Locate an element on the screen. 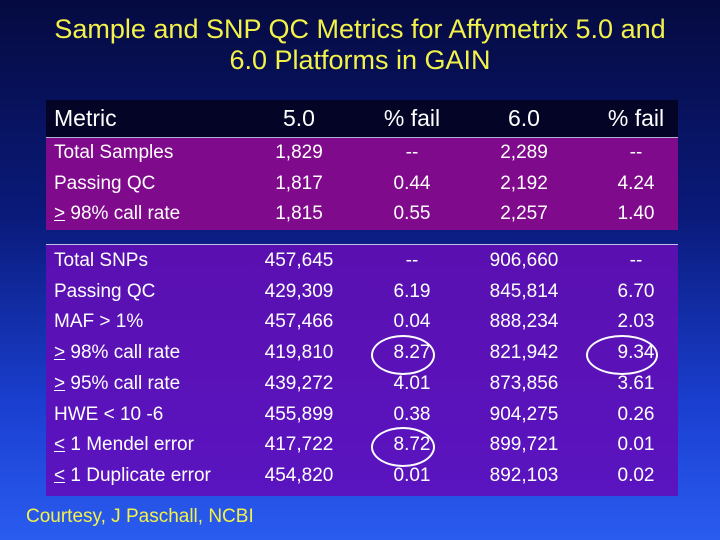 This screenshot has height=540, width=720. table-row: HWE < 10 -6 455,899 0.38 904,275 0.26 is located at coordinates (362, 415).